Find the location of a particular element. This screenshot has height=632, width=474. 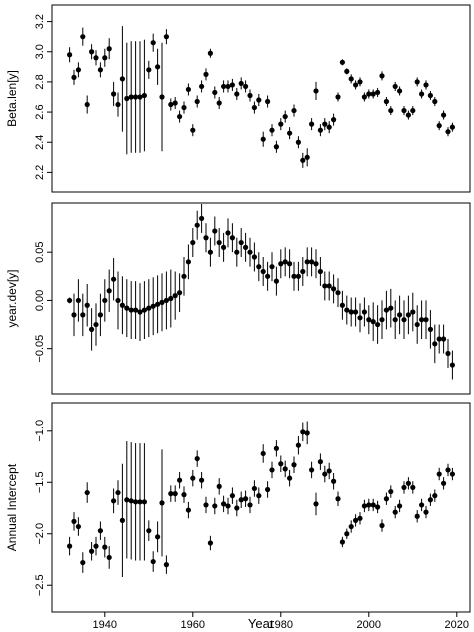

x-tick-label: 2020 is located at coordinates (457, 625).